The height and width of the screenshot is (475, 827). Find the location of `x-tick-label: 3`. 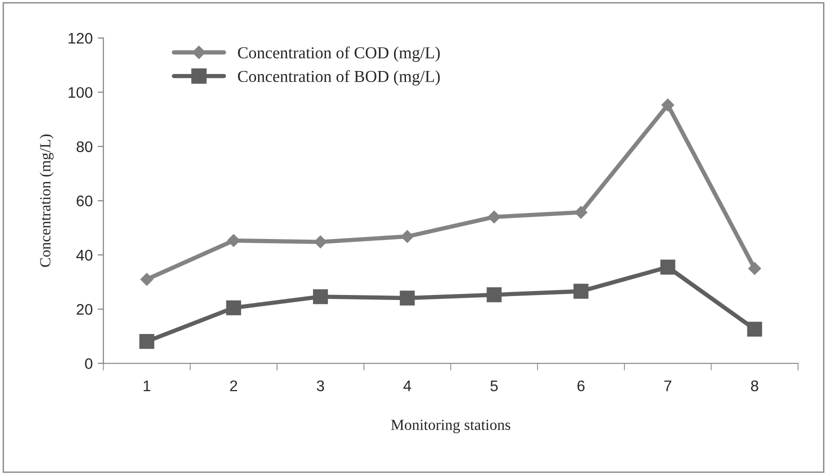

x-tick-label: 3 is located at coordinates (320, 386).